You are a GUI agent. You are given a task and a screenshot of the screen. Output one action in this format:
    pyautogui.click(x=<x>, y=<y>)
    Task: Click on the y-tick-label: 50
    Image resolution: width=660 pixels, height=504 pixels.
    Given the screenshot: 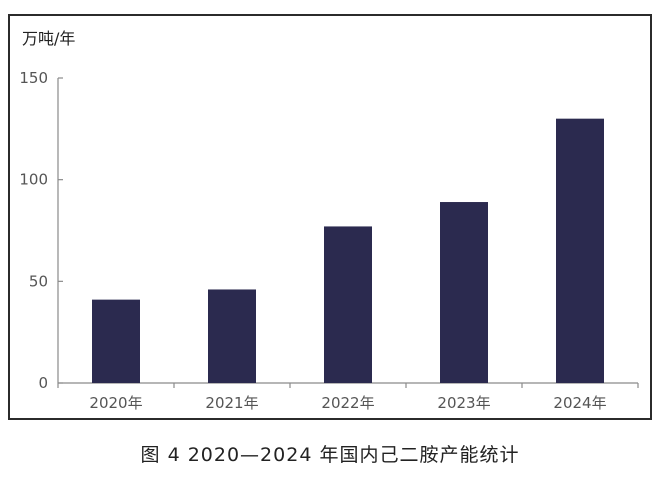 What is the action you would take?
    pyautogui.click(x=38, y=281)
    